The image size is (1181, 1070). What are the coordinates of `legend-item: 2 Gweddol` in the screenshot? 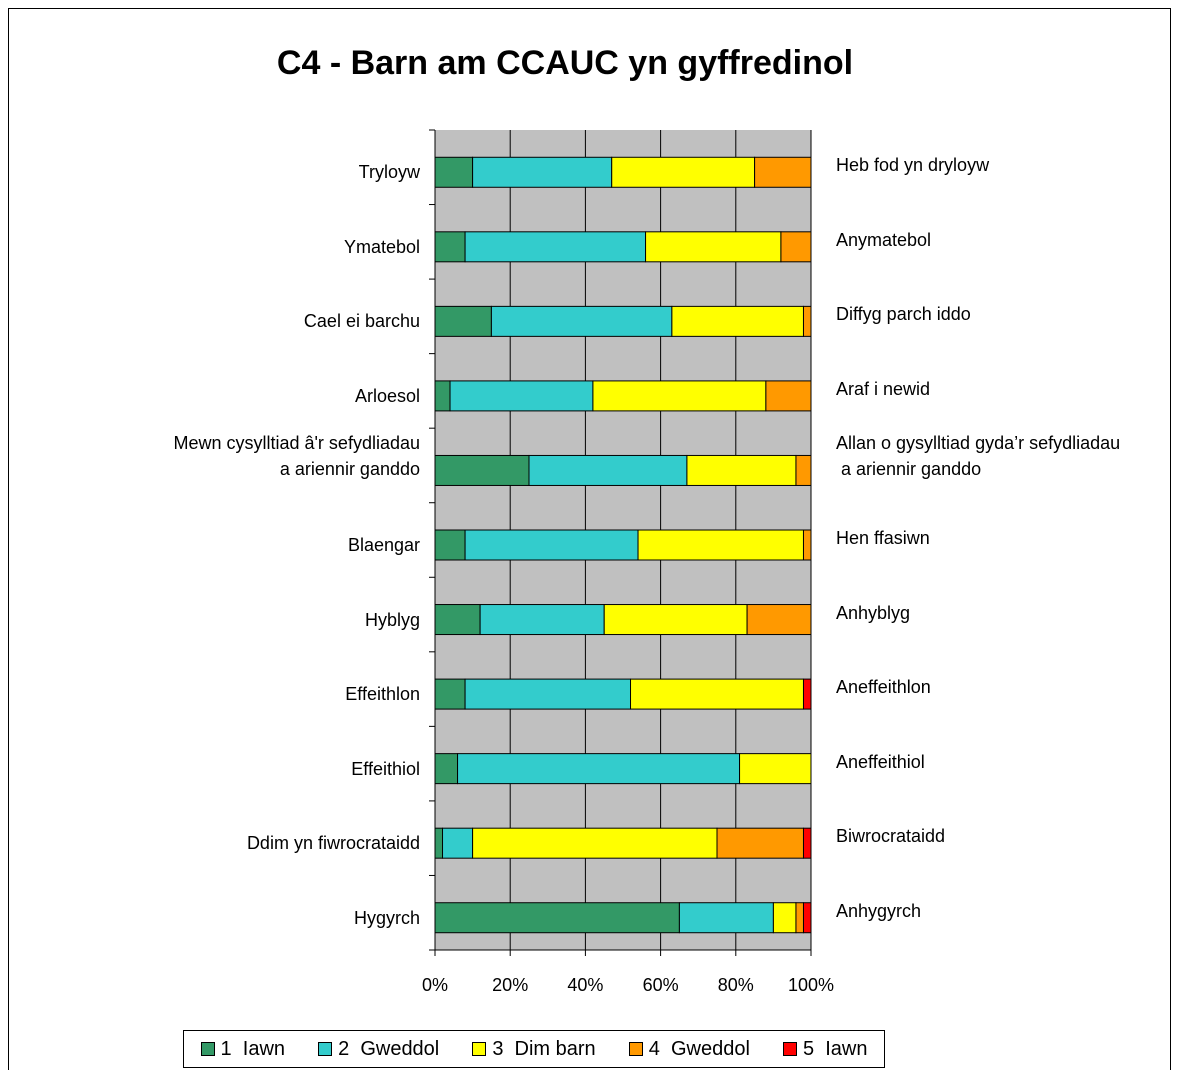 It's located at (378, 1049).